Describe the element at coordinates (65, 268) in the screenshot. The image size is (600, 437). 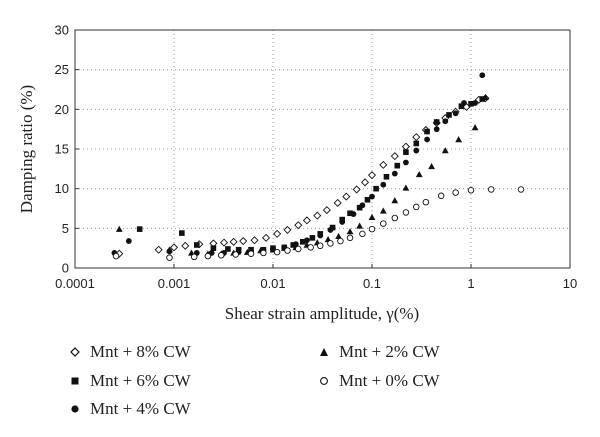
I see `y-tick-label: 0` at that location.